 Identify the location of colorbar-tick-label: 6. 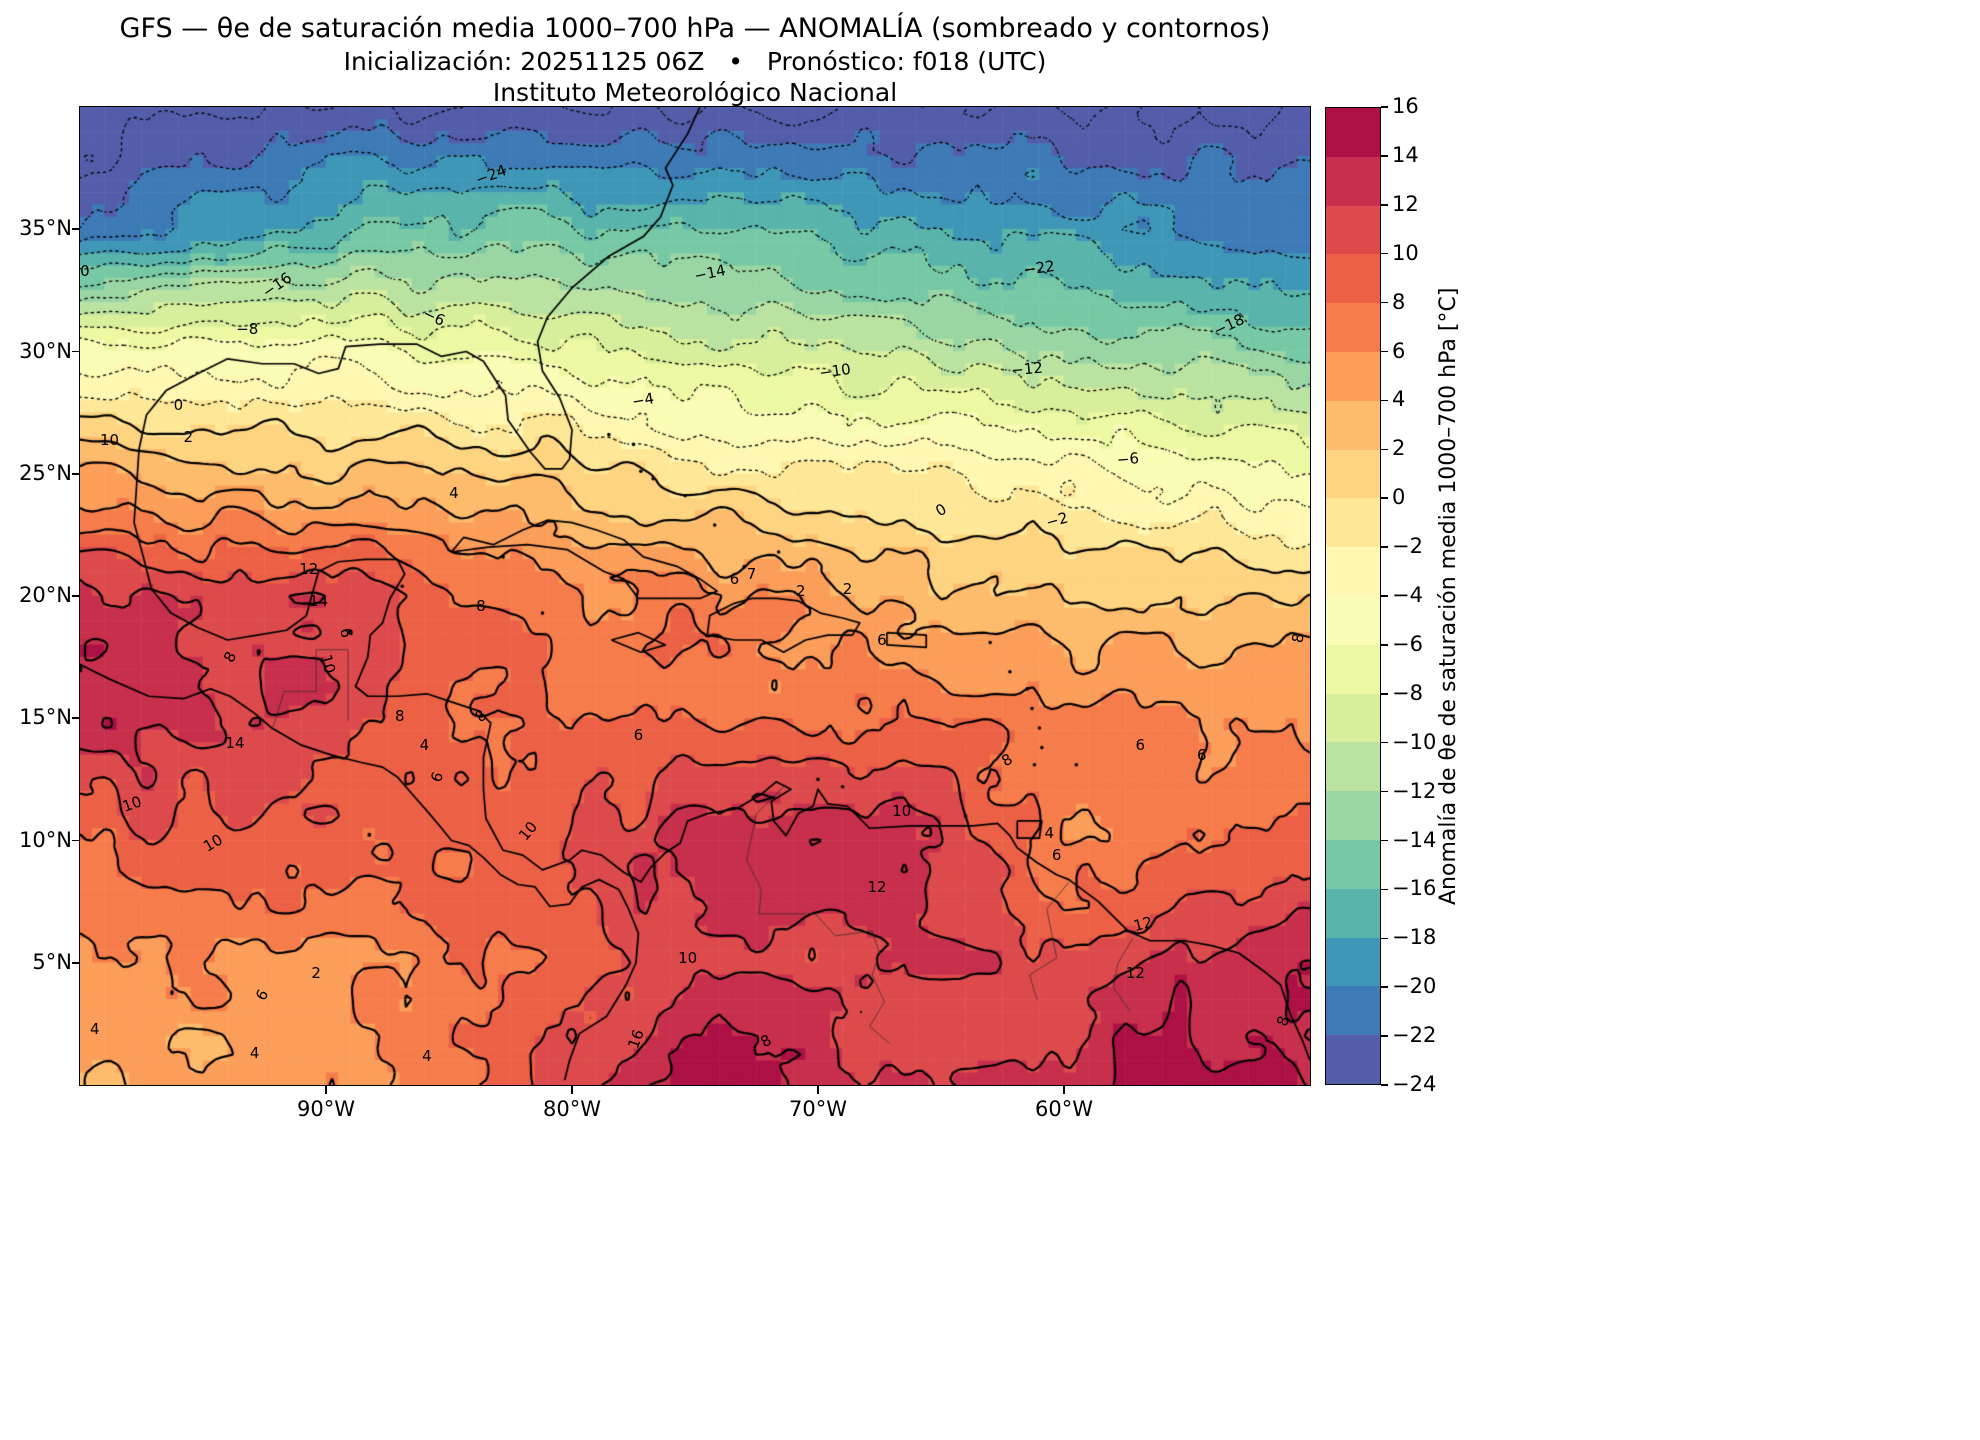
(1399, 350).